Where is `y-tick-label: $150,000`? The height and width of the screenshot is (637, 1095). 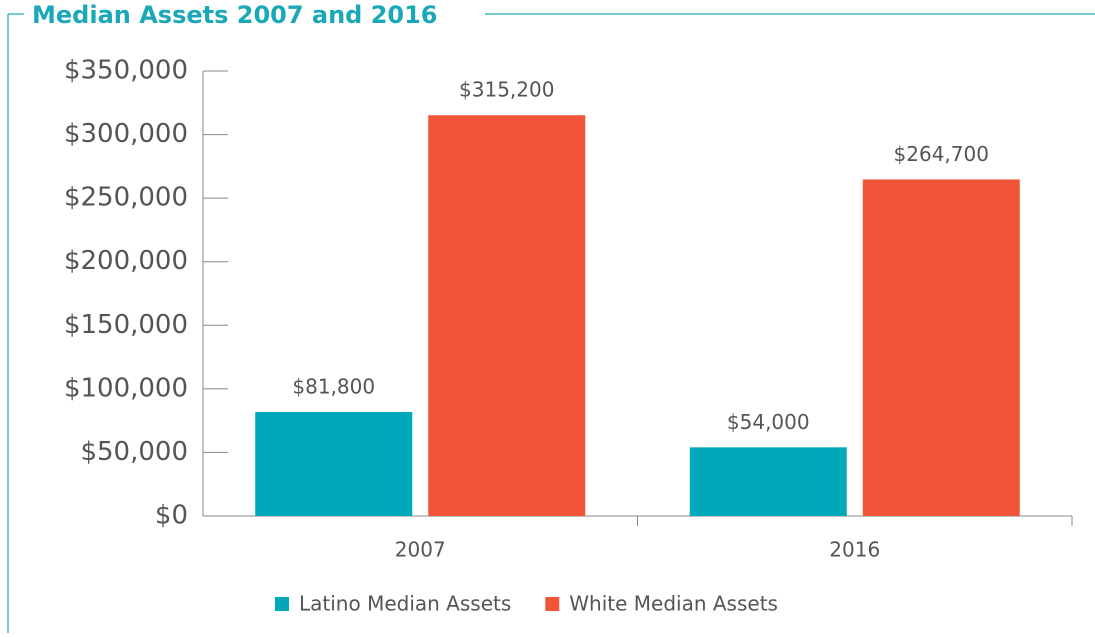 y-tick-label: $150,000 is located at coordinates (126, 325).